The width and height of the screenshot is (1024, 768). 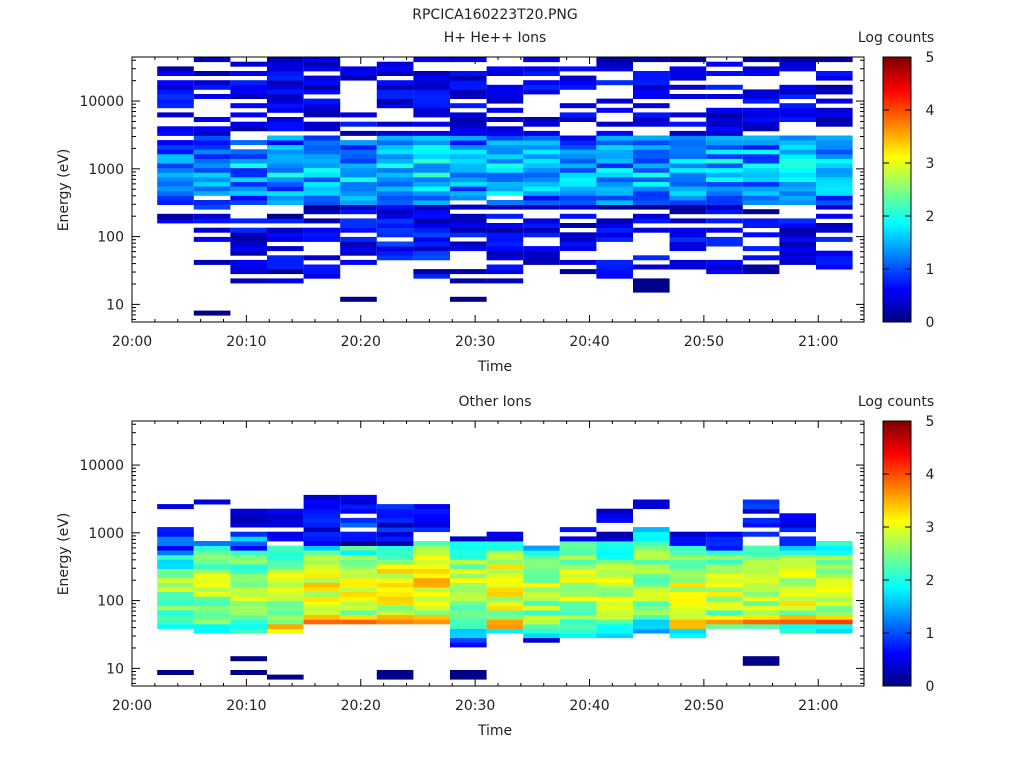 What do you see at coordinates (246, 706) in the screenshot?
I see `x-tick-label: 20:10` at bounding box center [246, 706].